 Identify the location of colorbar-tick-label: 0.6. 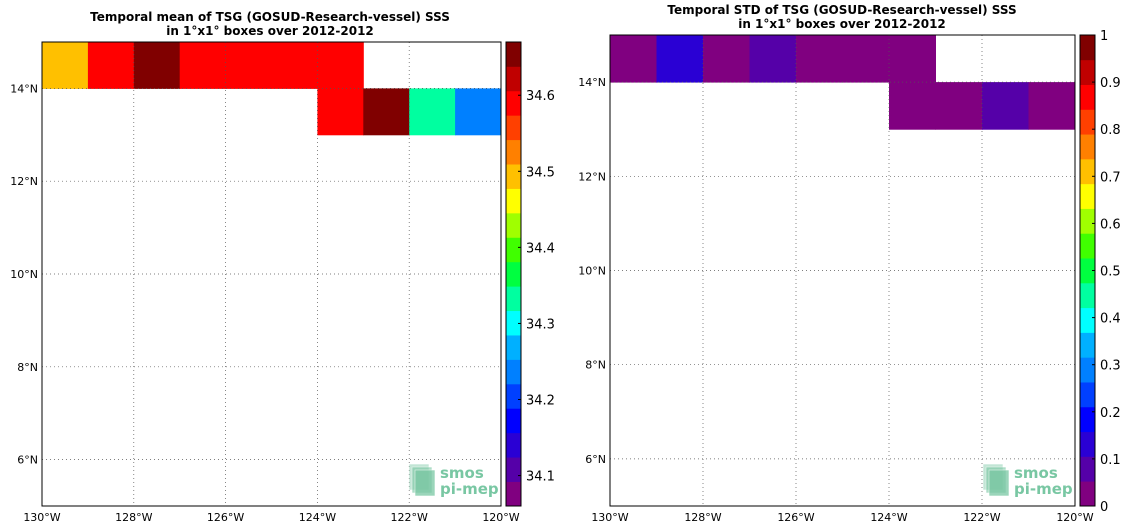
(1110, 224).